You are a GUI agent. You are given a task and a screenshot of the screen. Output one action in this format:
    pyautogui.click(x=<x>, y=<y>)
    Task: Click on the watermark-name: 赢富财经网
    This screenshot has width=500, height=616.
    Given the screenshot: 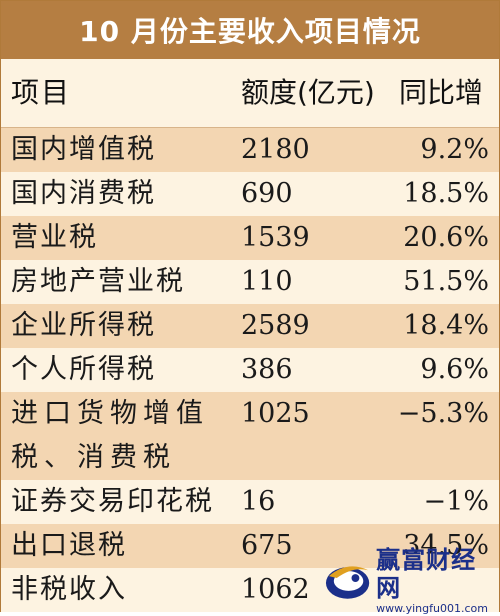 What is the action you would take?
    pyautogui.click(x=426, y=574)
    